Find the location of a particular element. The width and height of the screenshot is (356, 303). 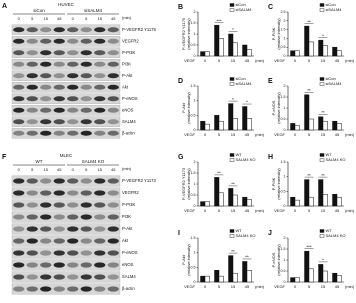

y-tick-label: 2 is located at coordinates (195, 12).